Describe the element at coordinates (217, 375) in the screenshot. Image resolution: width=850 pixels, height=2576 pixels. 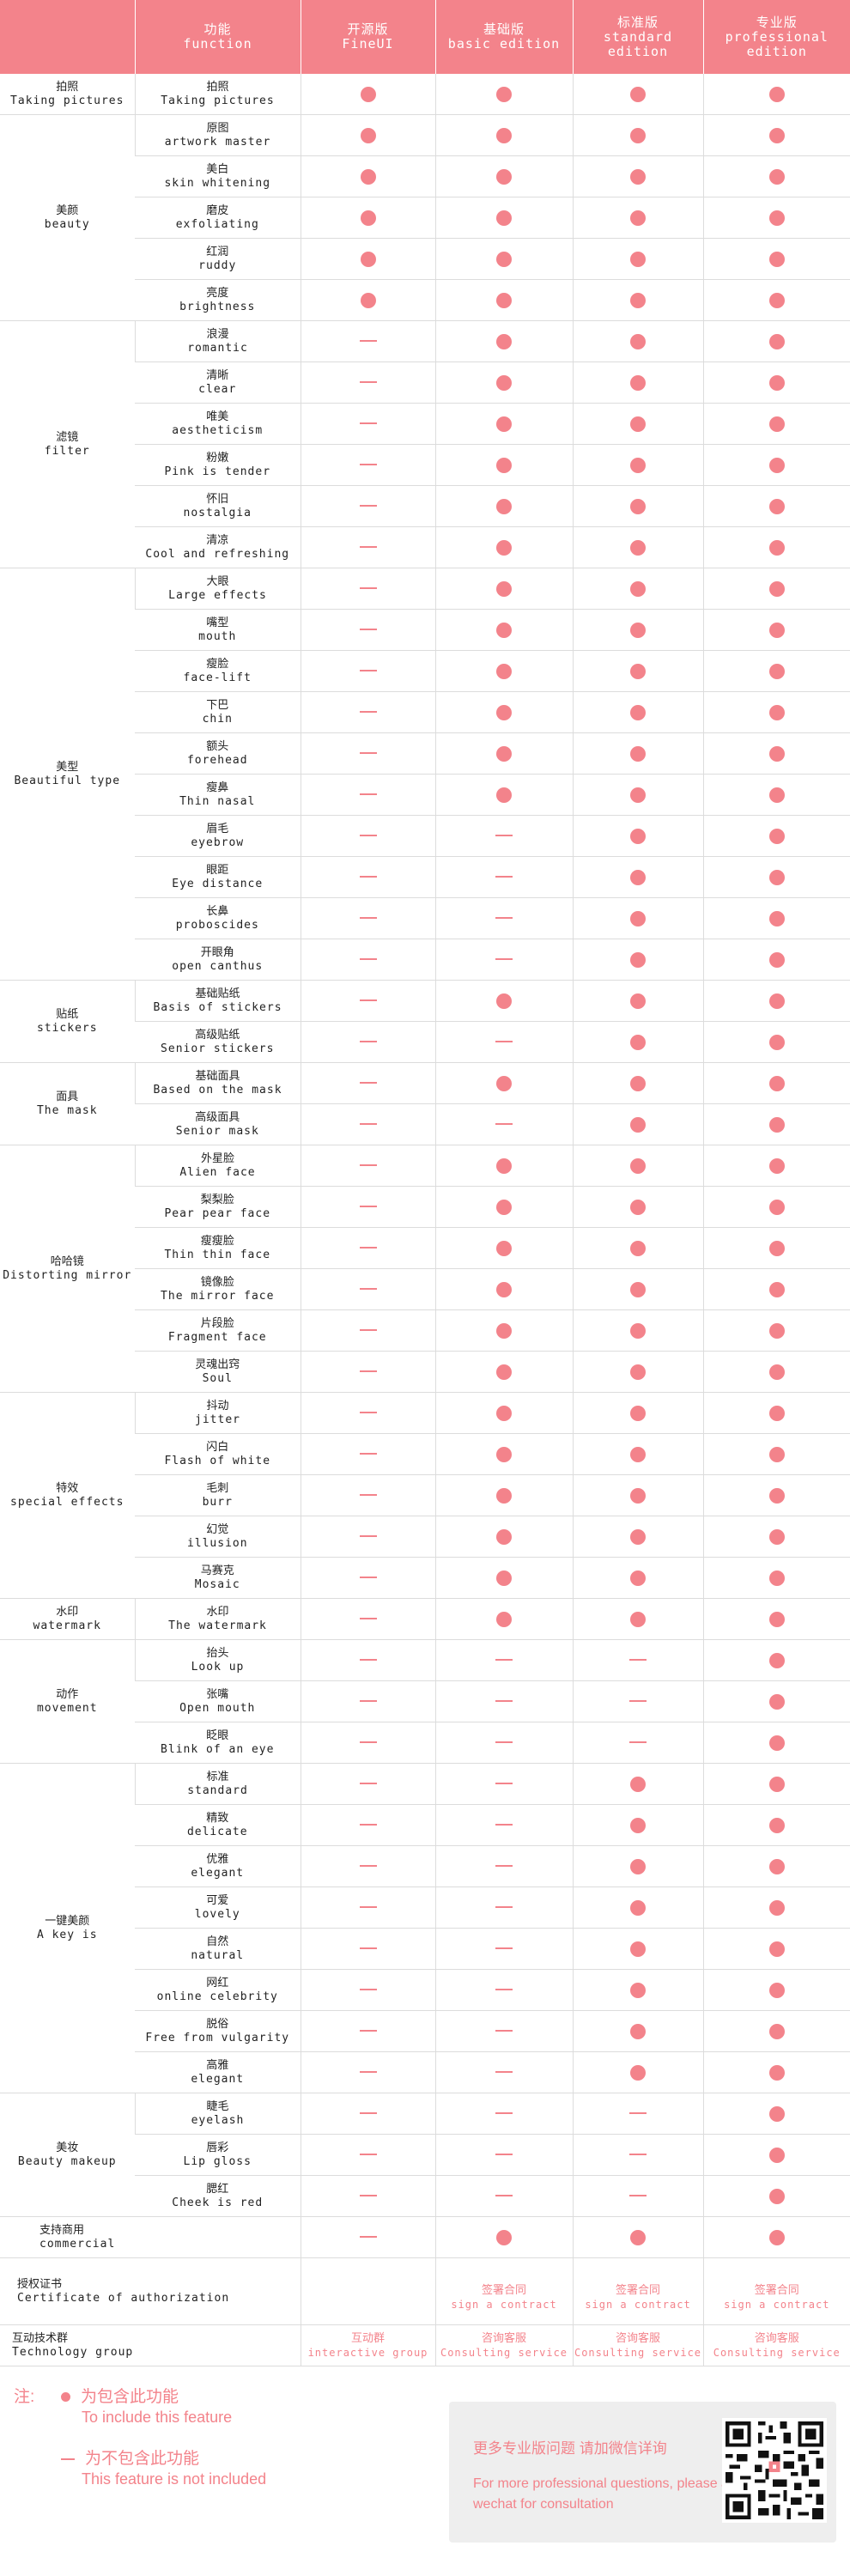
I see `feature-label-zh: 清晰` at that location.